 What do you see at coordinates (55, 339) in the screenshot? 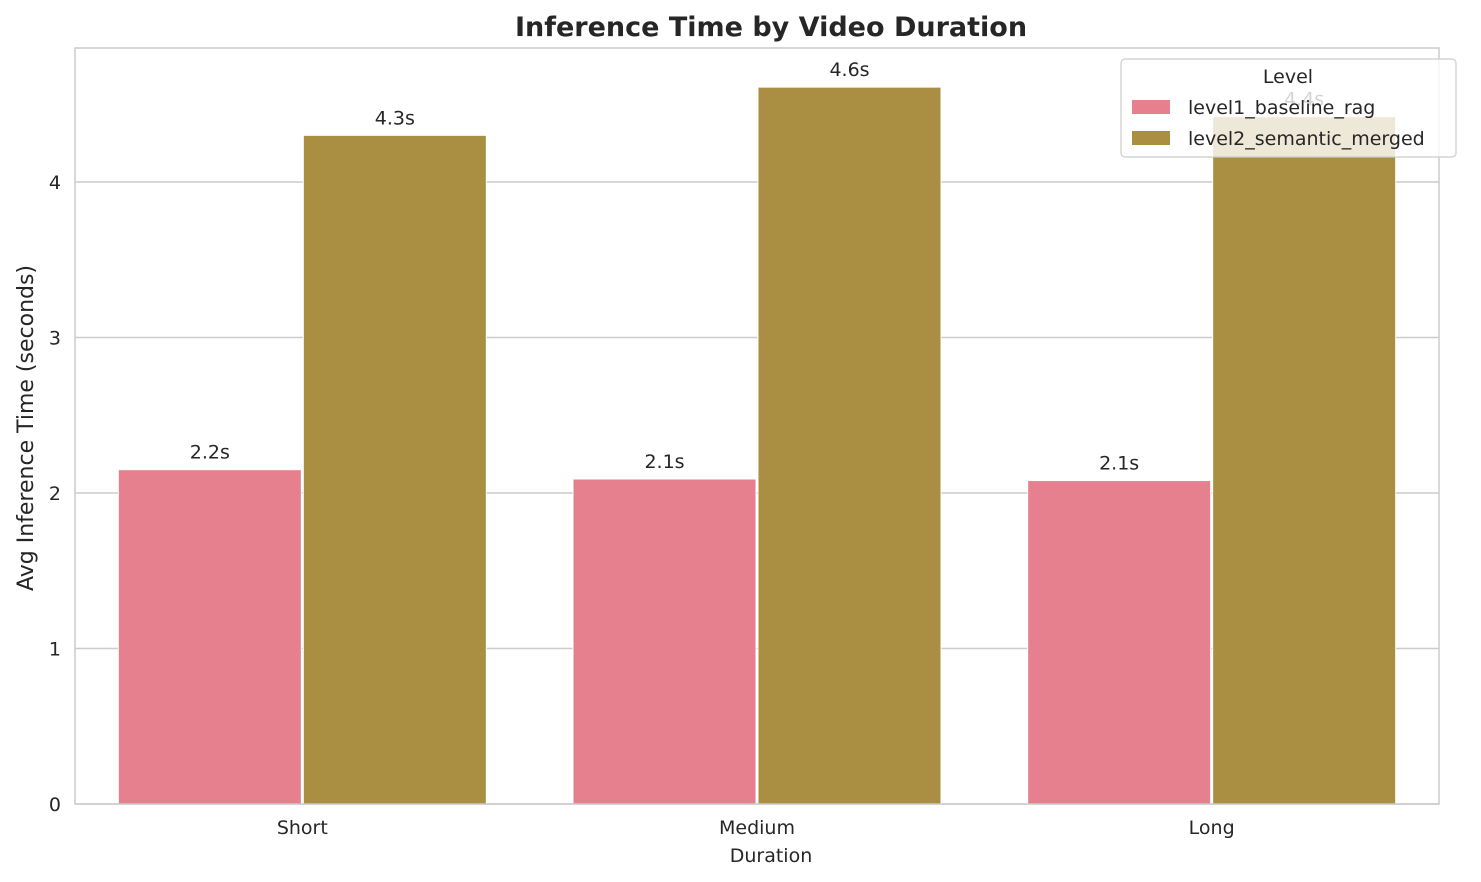
I see `y-tick-label: 3` at bounding box center [55, 339].